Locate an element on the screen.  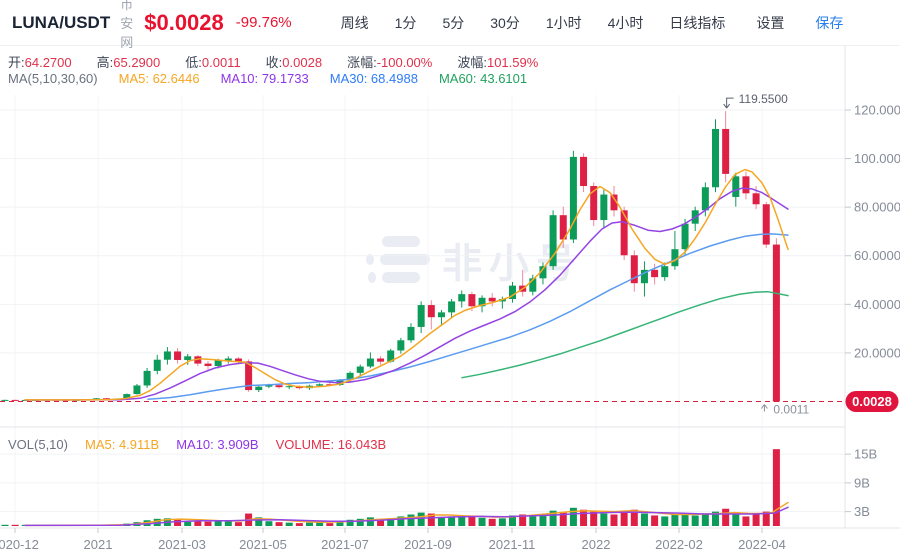
ohlc-value: 64.2700 is located at coordinates (48, 62).